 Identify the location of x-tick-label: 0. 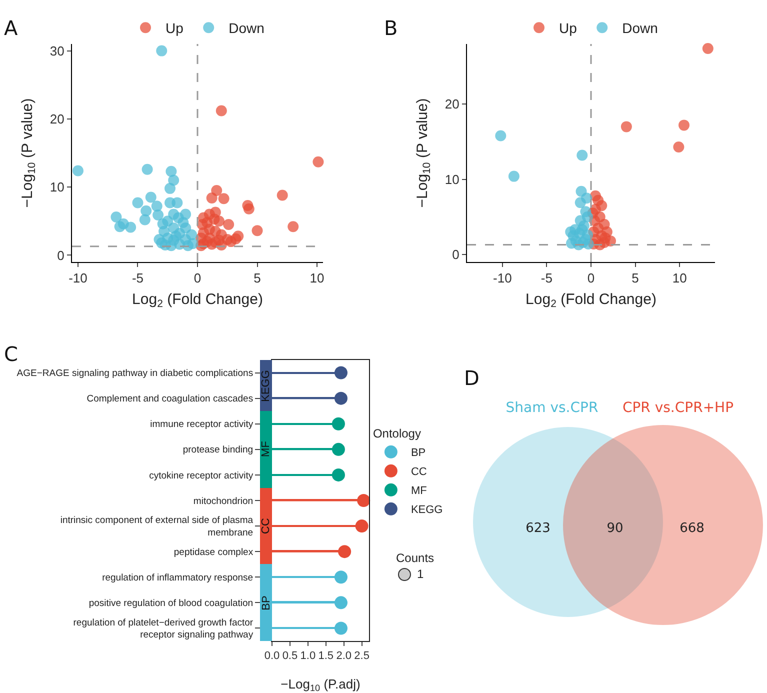
(591, 278).